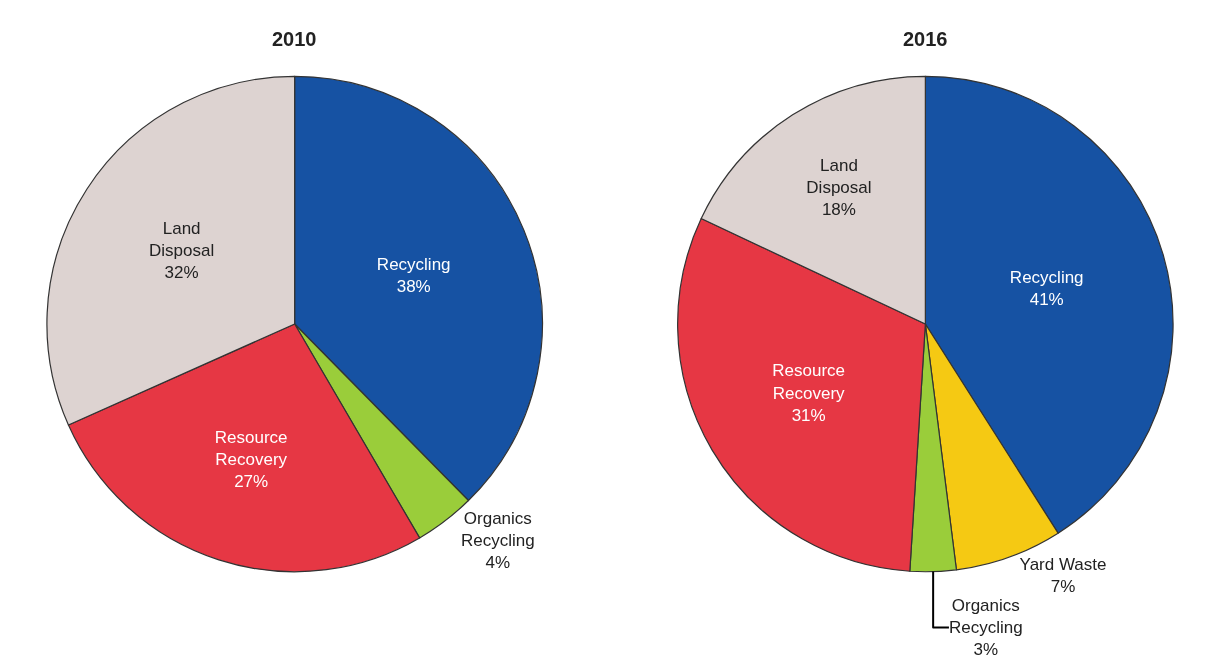 This screenshot has width=1220, height=664. I want to click on data-label: 38%, so click(413, 286).